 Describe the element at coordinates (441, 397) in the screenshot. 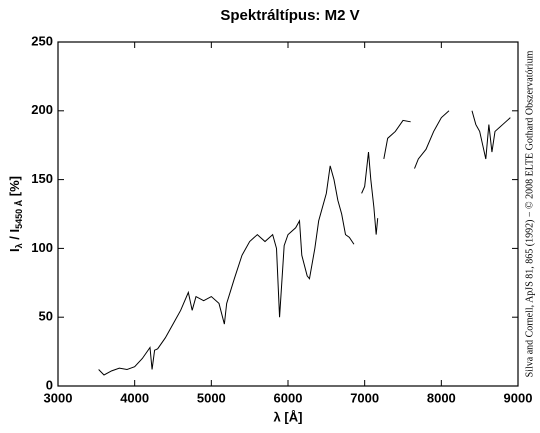

I see `x-tick-label: 8000` at that location.